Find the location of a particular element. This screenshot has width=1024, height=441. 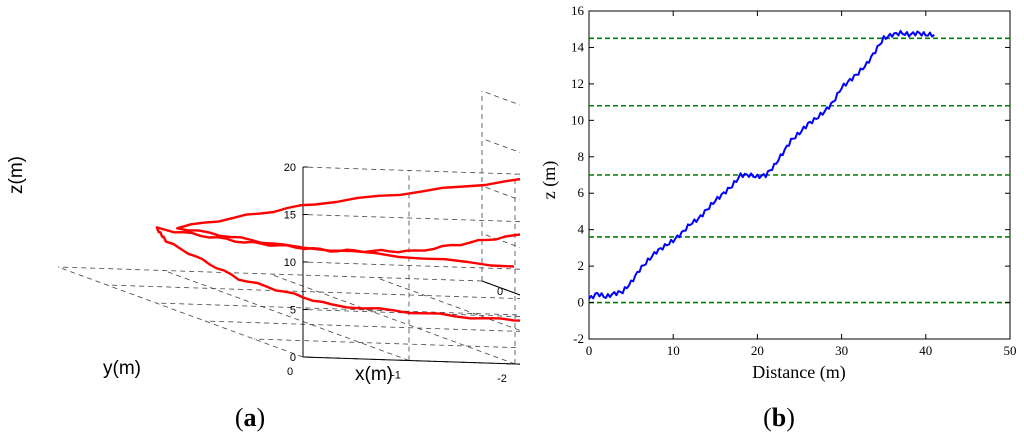

z-tick-label: 0 is located at coordinates (293, 358).